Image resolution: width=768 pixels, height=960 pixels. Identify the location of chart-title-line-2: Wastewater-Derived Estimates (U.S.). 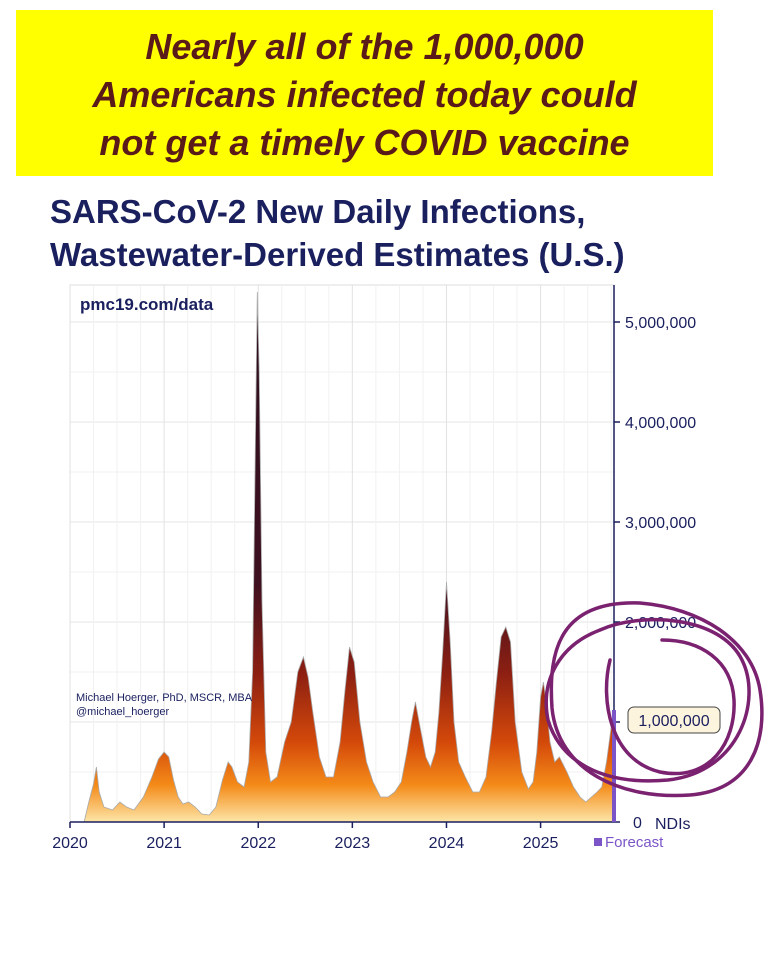
(337, 254).